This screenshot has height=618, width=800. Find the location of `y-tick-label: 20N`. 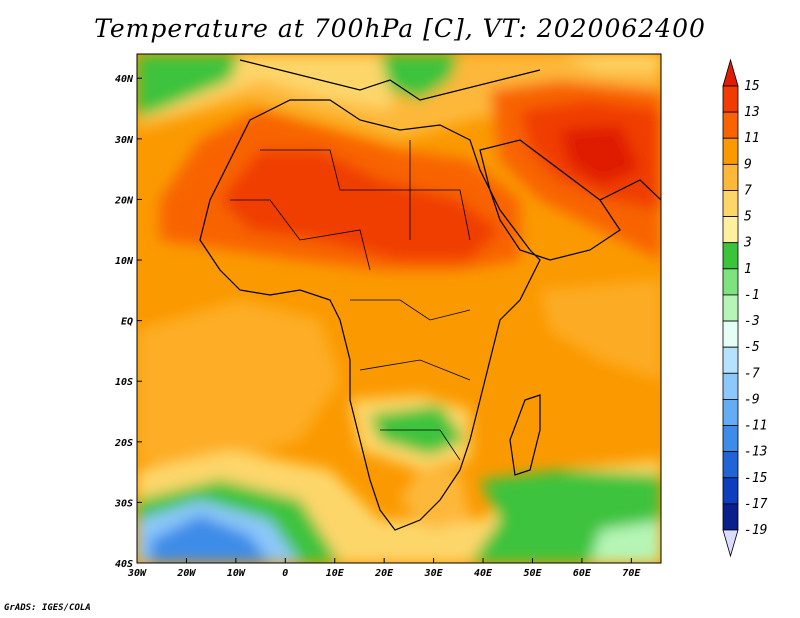

y-tick-label: 20N is located at coordinates (124, 200).